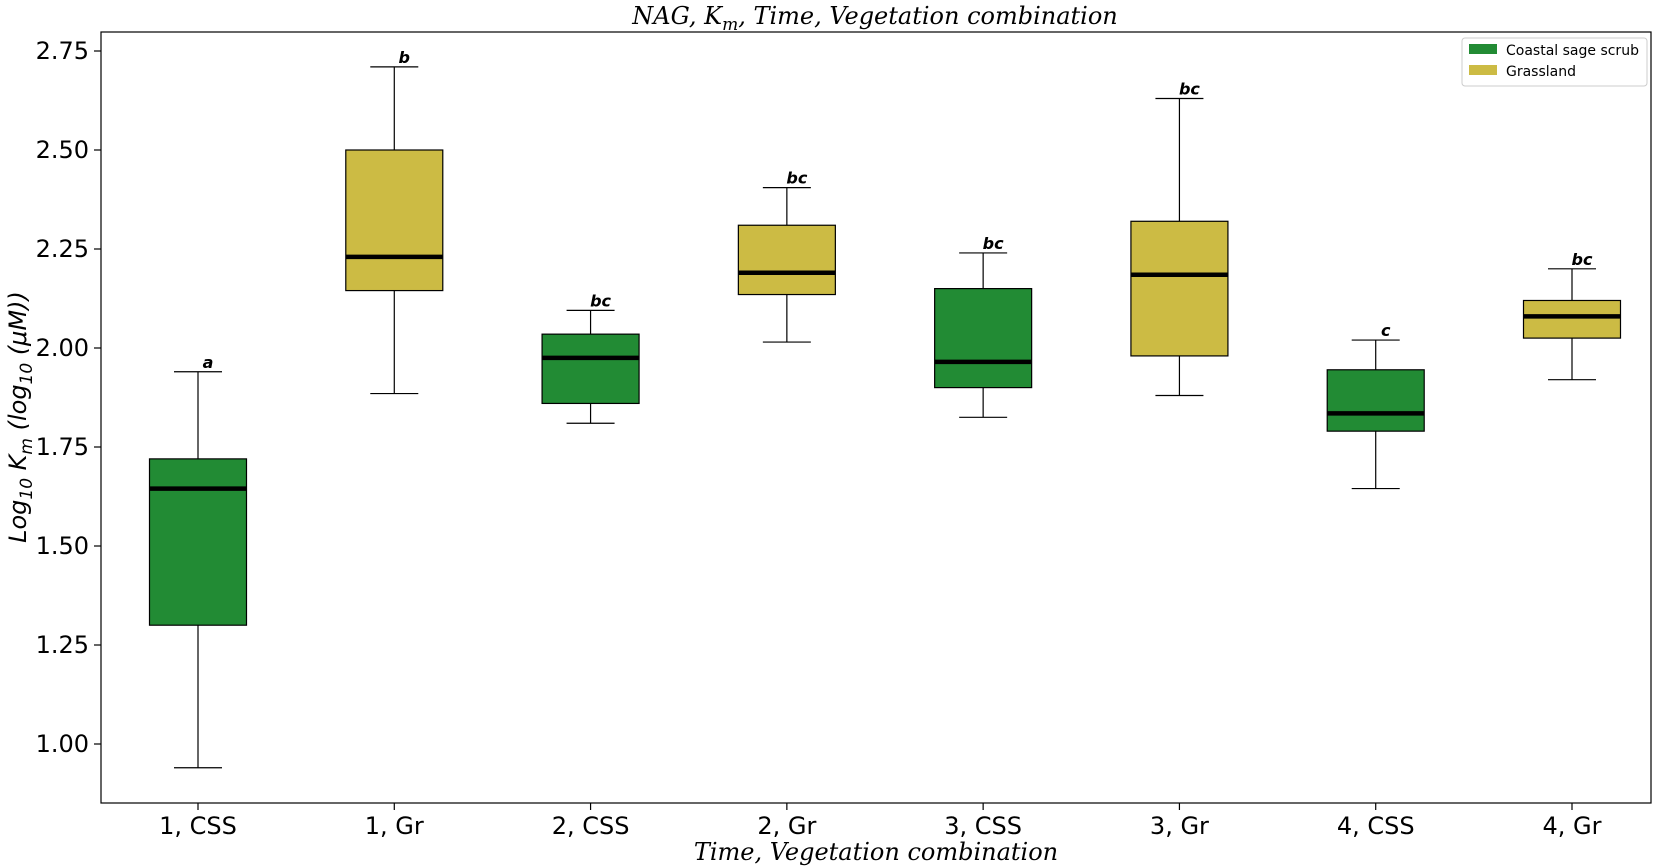  Describe the element at coordinates (62, 546) in the screenshot. I see `y-tick-label: 1.50` at that location.